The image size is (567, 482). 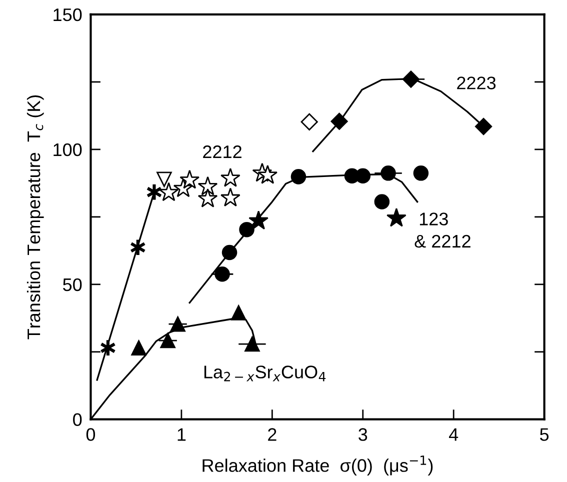 What do you see at coordinates (91, 434) in the screenshot?
I see `x-tick-label: 0` at bounding box center [91, 434].